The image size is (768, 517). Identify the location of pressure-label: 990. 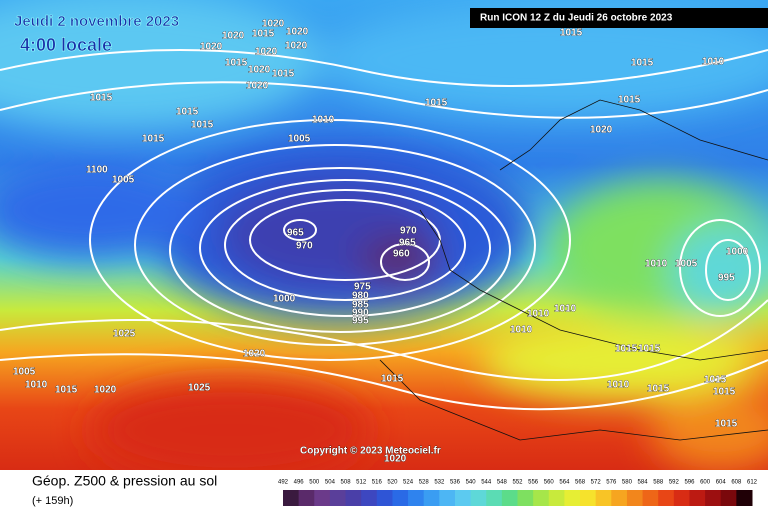
(360, 313).